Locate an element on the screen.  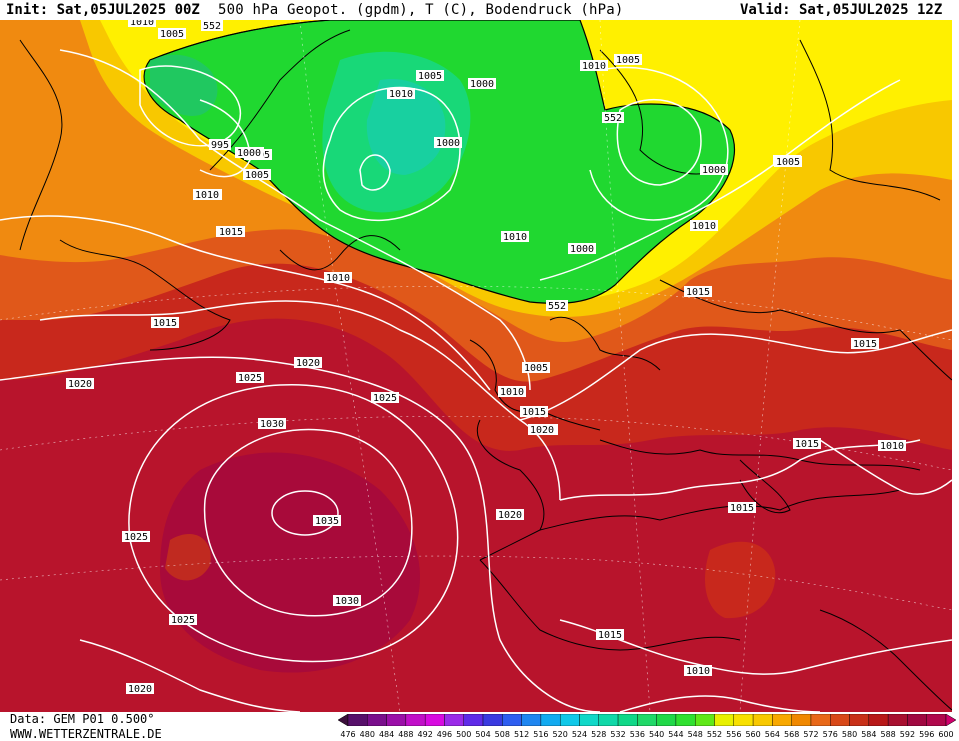
colorbar-tick-label: 580 is located at coordinates (849, 734).